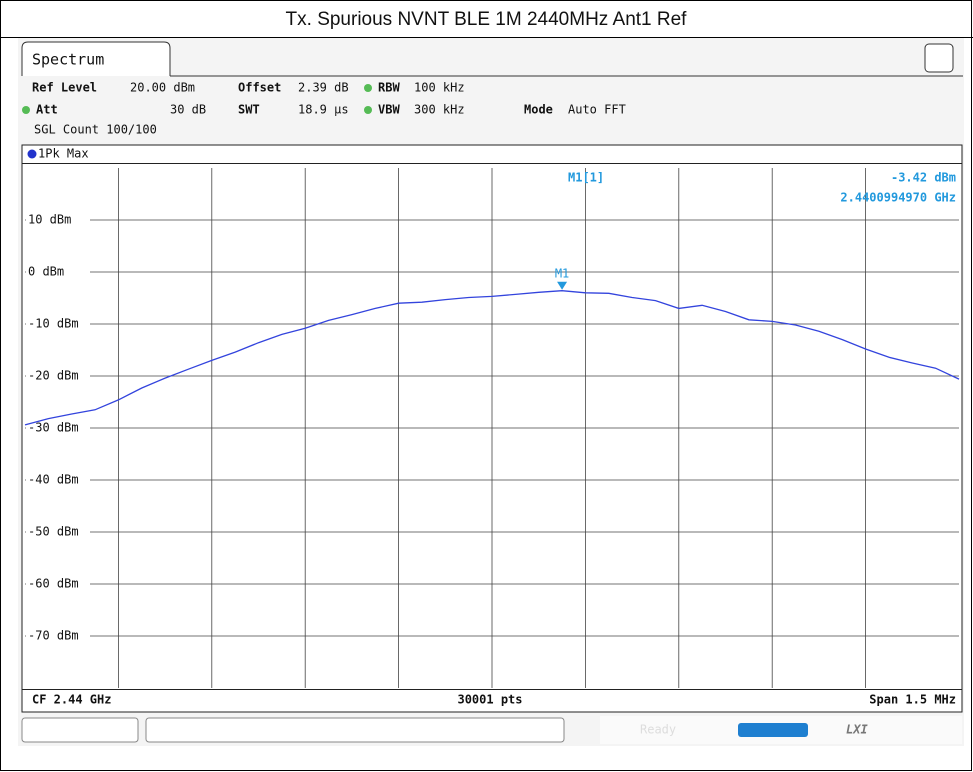 The image size is (973, 772). I want to click on tab, so click(96, 58).